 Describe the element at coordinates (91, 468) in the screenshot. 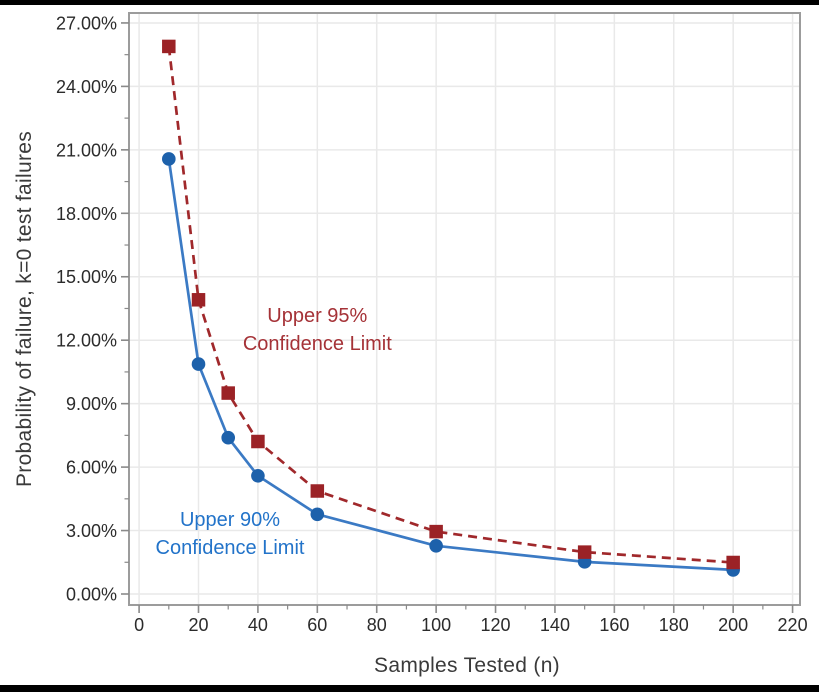

I see `y-tick-label: 6.00%` at that location.